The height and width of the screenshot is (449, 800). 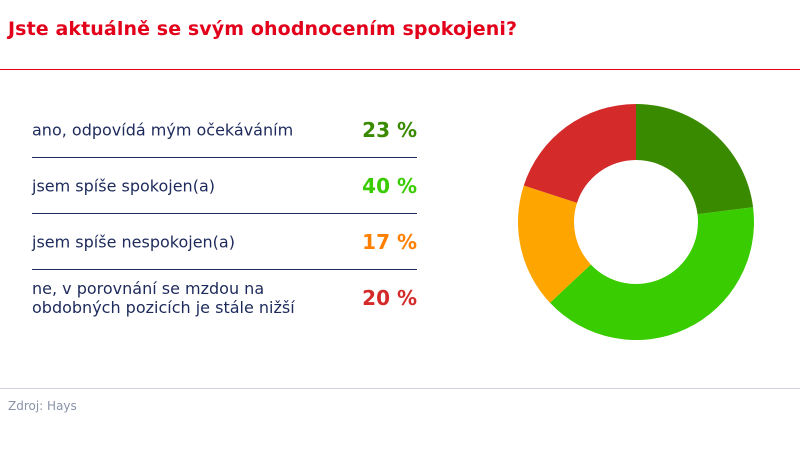 What do you see at coordinates (389, 298) in the screenshot?
I see `legend-value: 20 %` at bounding box center [389, 298].